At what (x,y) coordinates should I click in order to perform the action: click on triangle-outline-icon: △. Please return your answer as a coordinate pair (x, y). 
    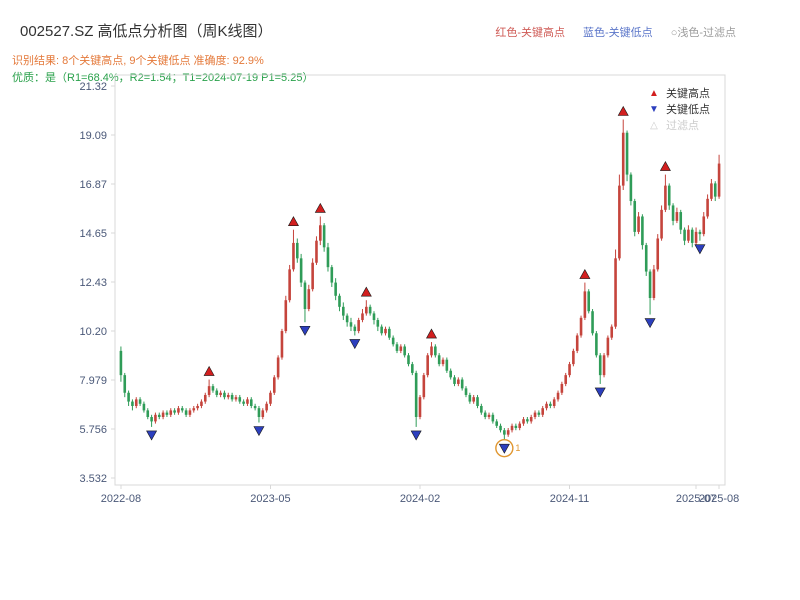
    Looking at the image, I should click on (654, 125).